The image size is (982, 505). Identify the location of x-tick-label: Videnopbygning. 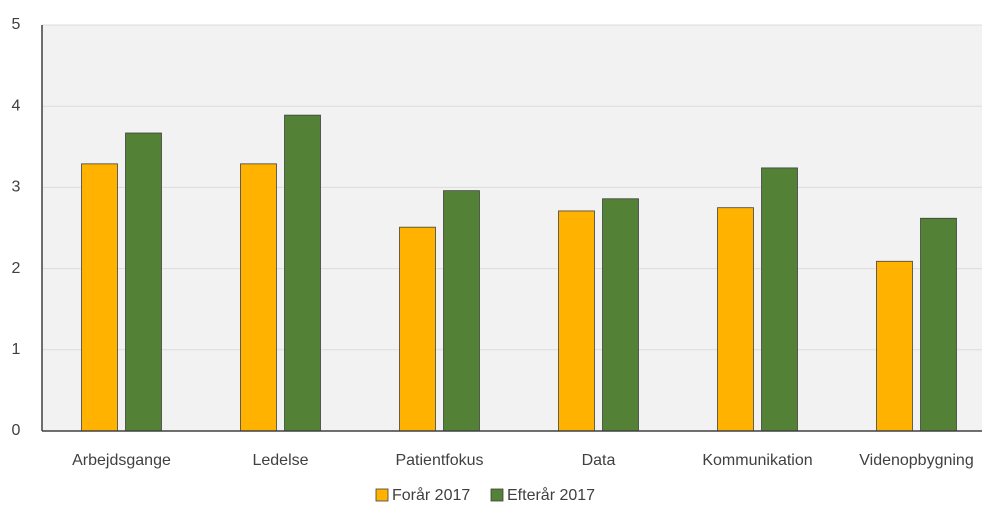
(916, 460).